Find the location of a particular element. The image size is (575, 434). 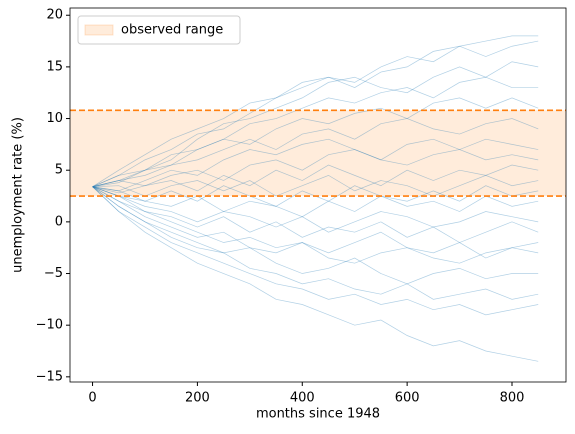

x-tick-label: 400 is located at coordinates (302, 398).